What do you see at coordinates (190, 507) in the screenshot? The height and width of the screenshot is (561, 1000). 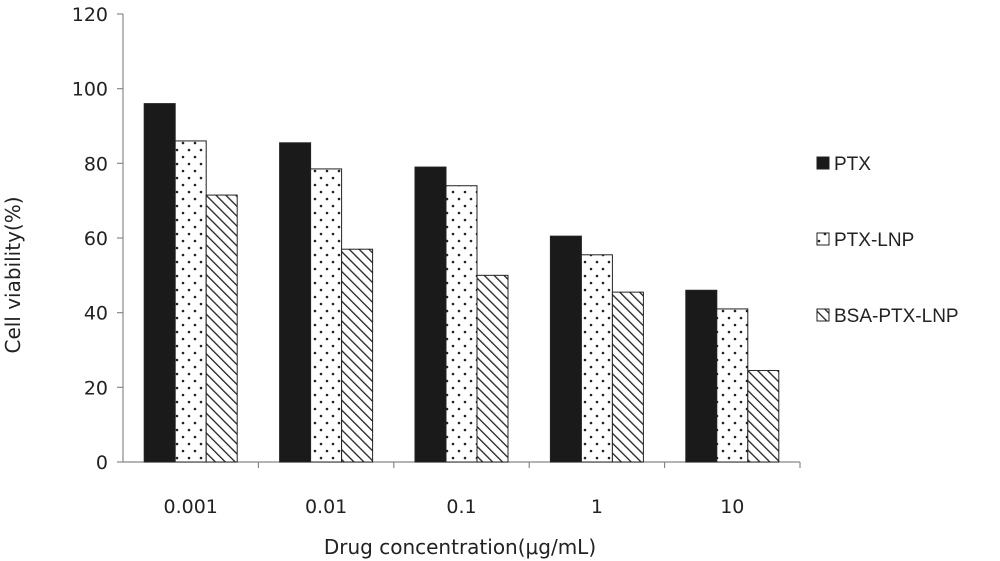 I see `x-tick-label: 0.001` at bounding box center [190, 507].